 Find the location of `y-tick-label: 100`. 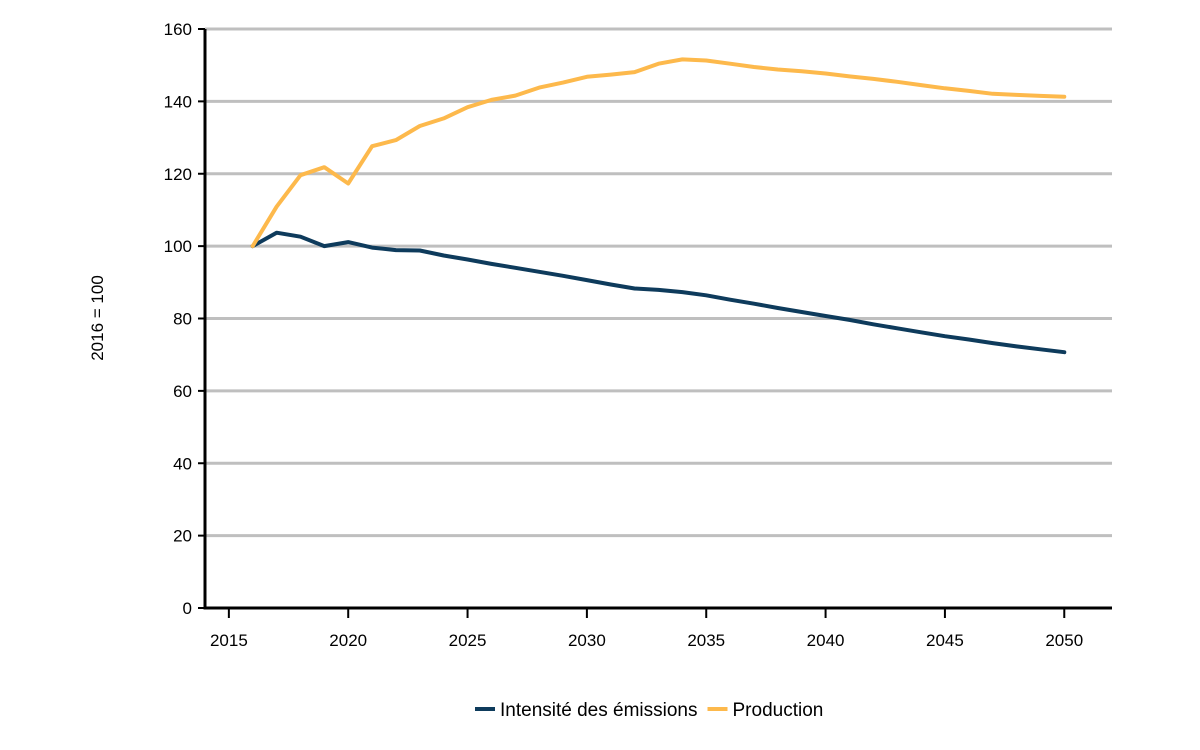

y-tick-label: 100 is located at coordinates (178, 246).